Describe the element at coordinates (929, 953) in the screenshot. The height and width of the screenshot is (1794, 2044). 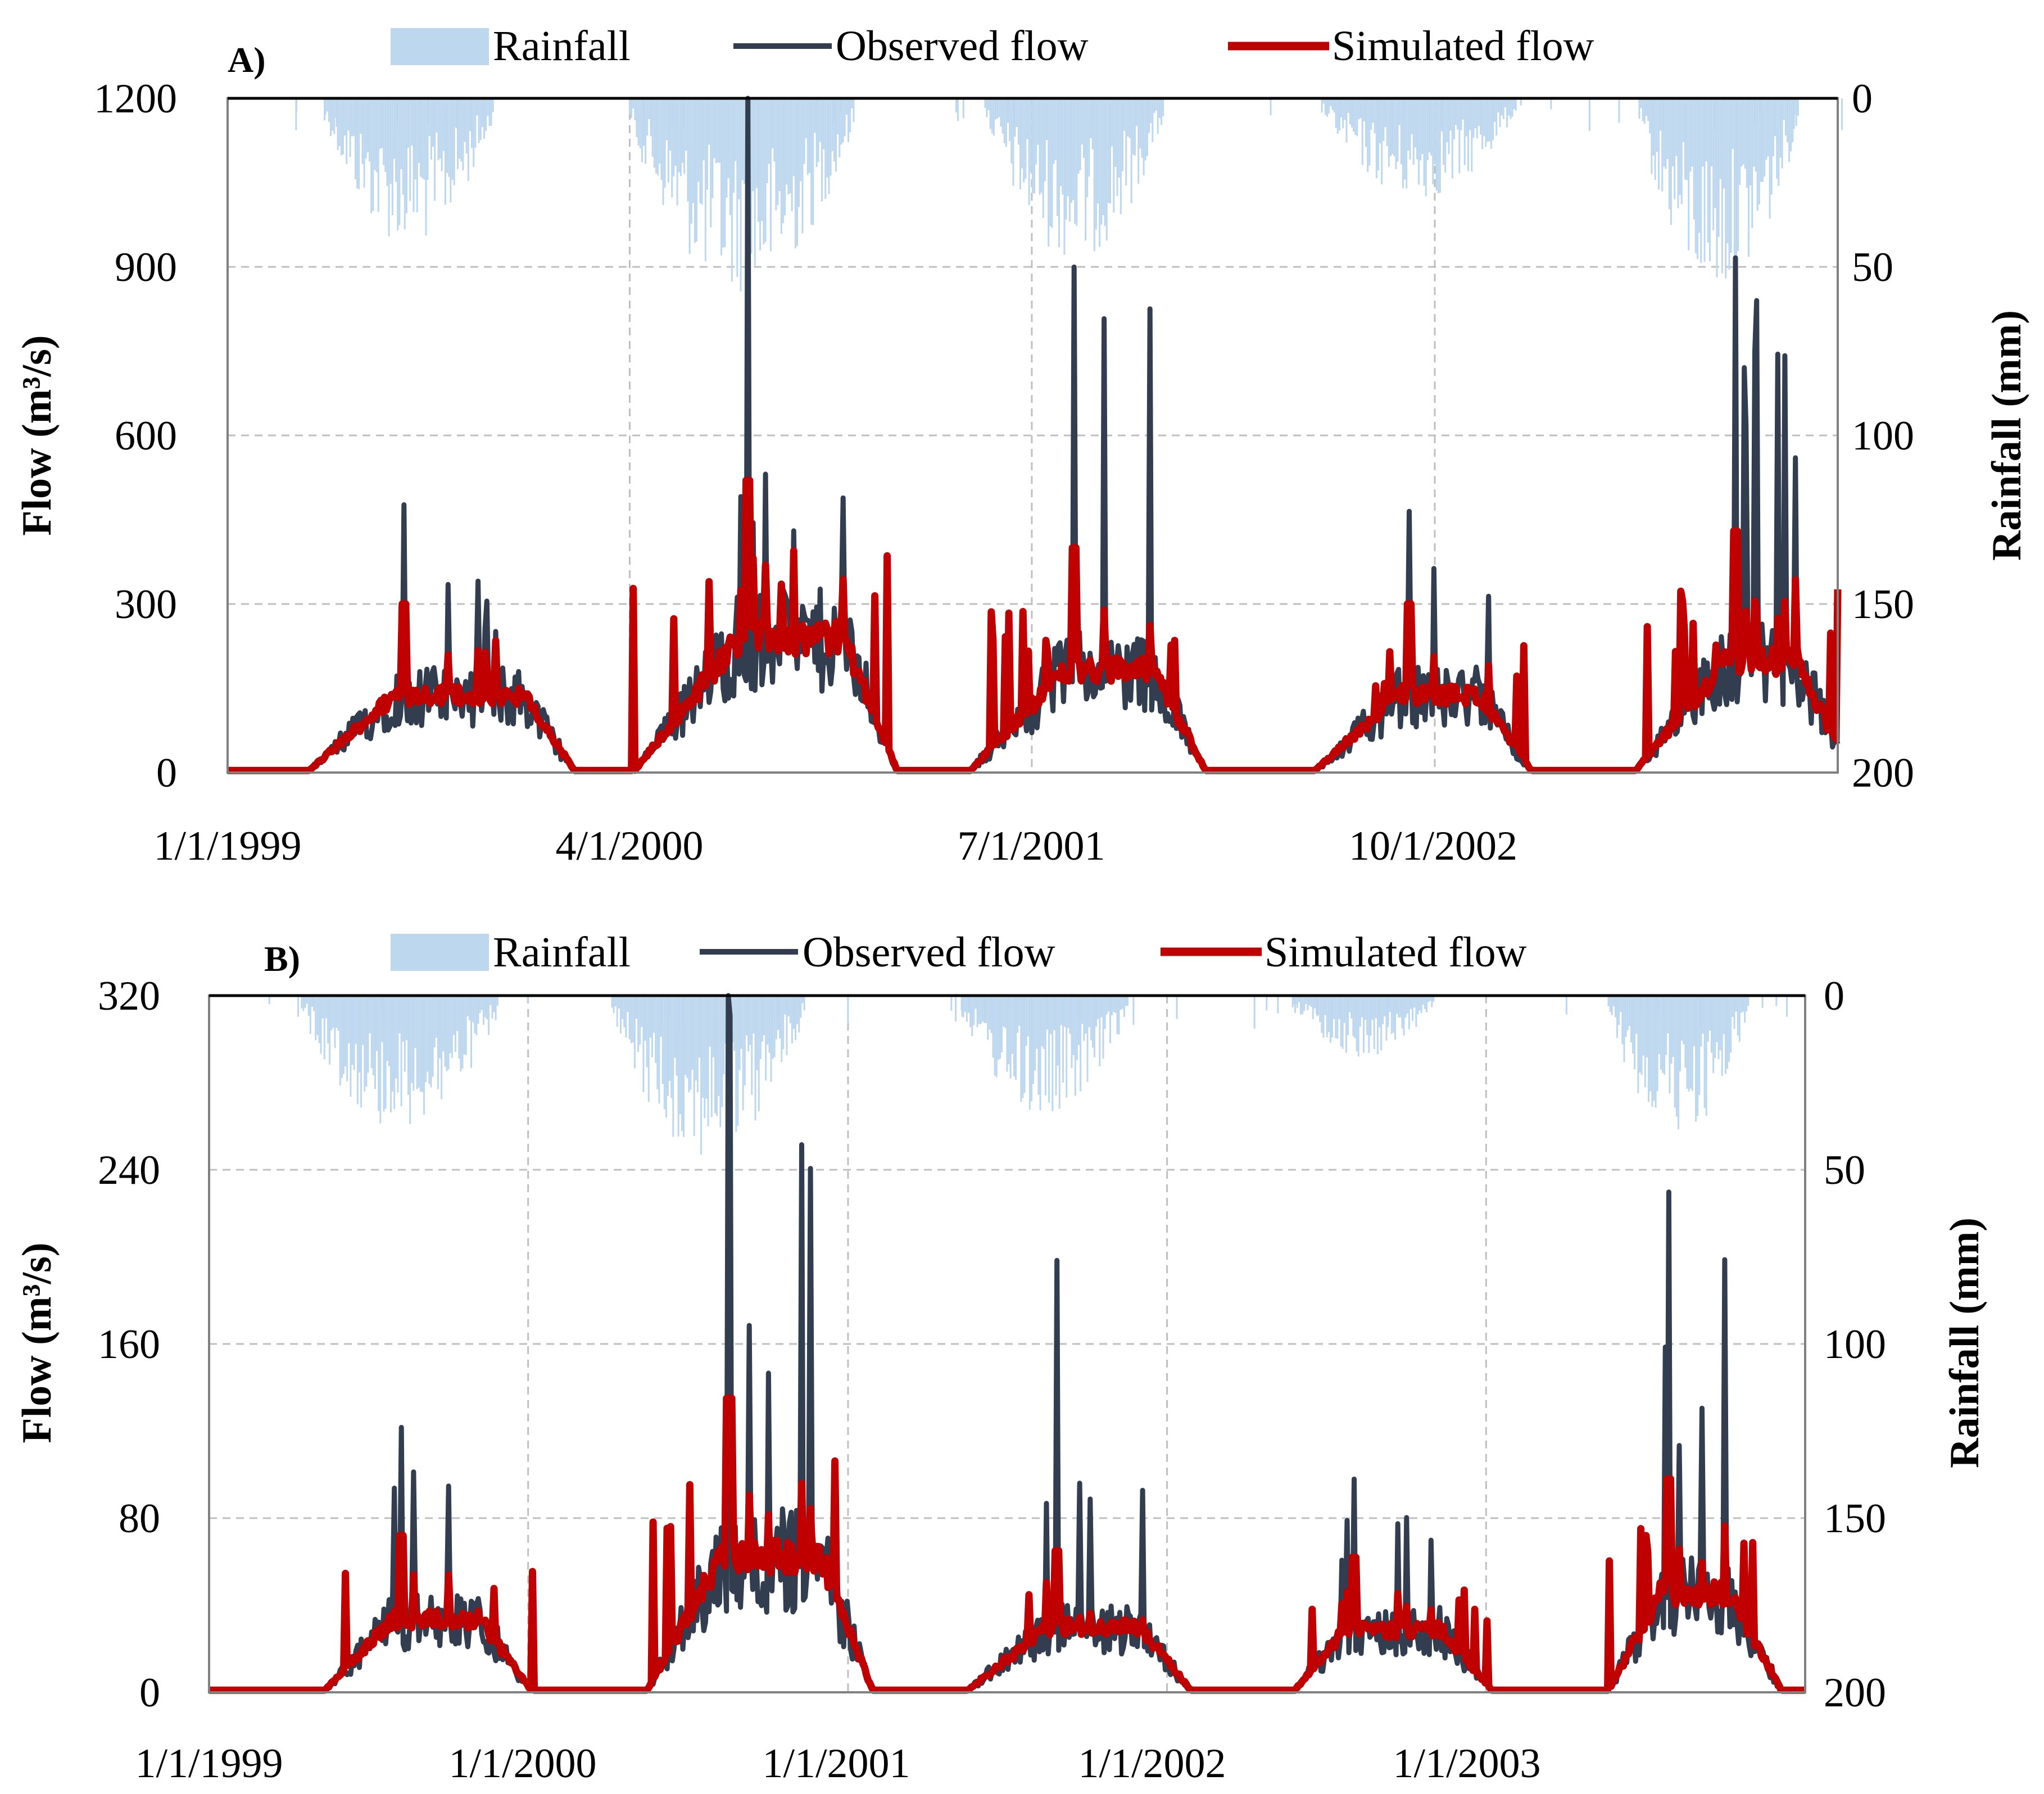
I see `legend-observed-label: Observed flow` at that location.